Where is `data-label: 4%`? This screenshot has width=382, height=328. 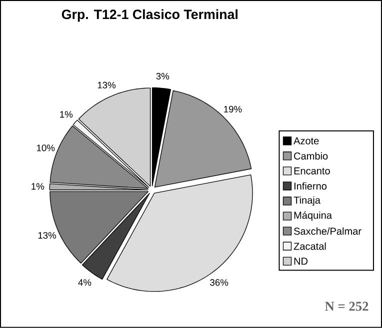 data-label: 4% is located at coordinates (85, 282).